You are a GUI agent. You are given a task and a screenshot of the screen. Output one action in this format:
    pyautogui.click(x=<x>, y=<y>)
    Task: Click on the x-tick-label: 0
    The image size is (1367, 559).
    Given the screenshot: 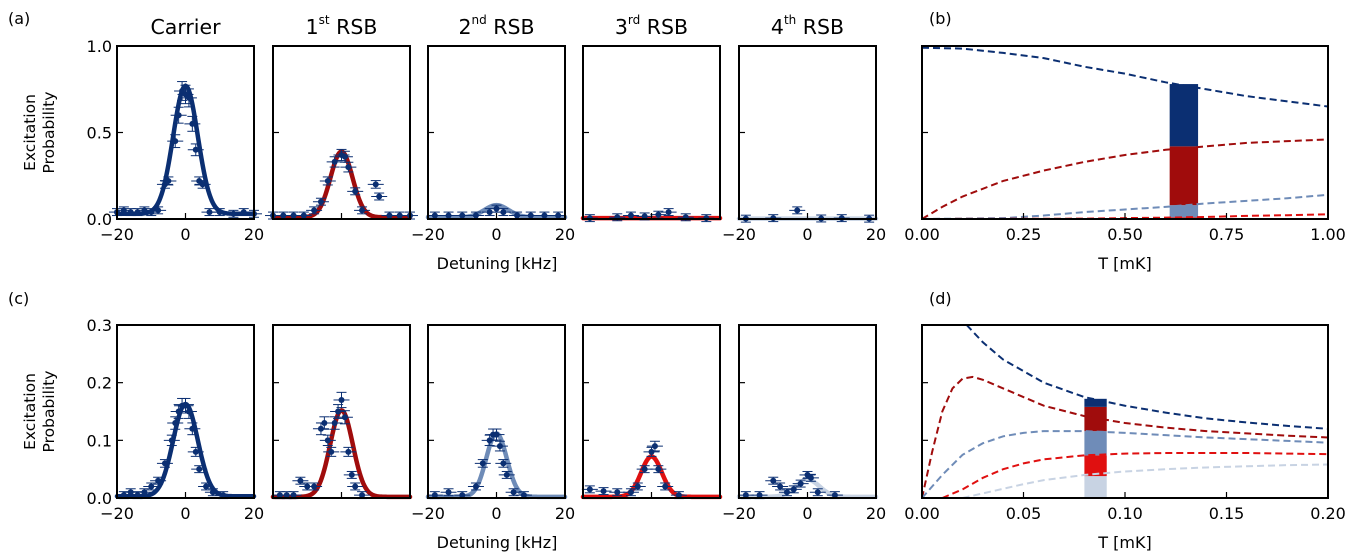 What is the action you would take?
    pyautogui.click(x=807, y=234)
    